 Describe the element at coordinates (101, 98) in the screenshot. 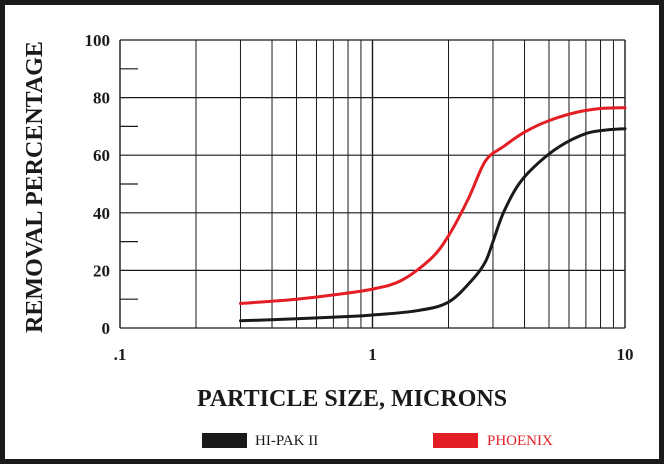

I see `y-tick-label: 80` at that location.